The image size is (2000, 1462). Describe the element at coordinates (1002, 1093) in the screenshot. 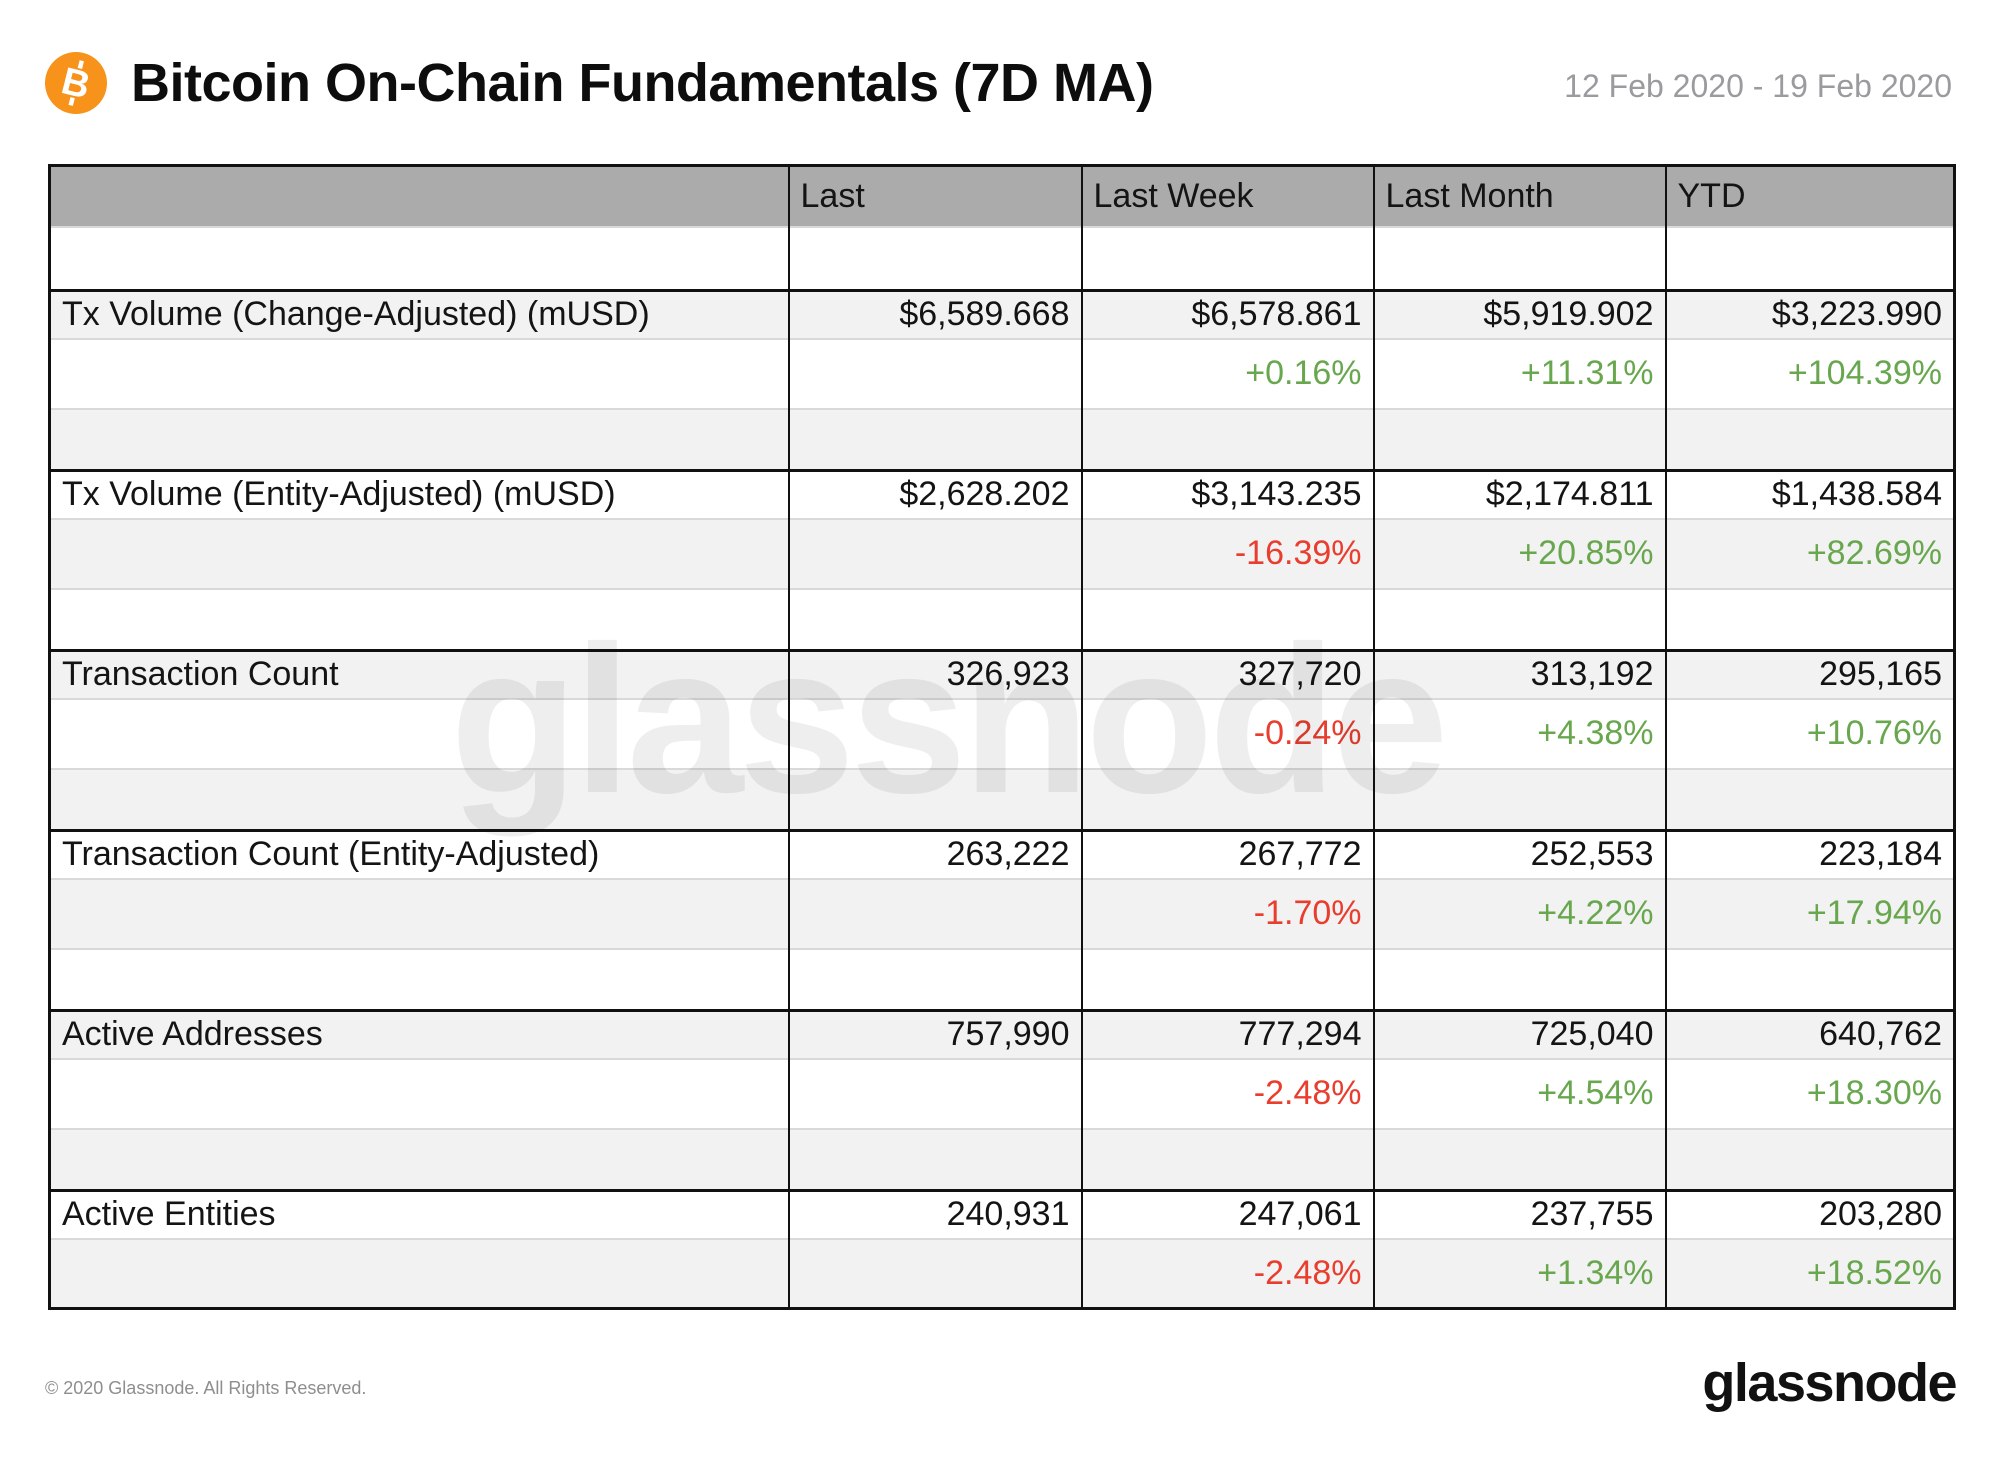

I see `change-row: -2.48% +4.54% +18.30%` at that location.